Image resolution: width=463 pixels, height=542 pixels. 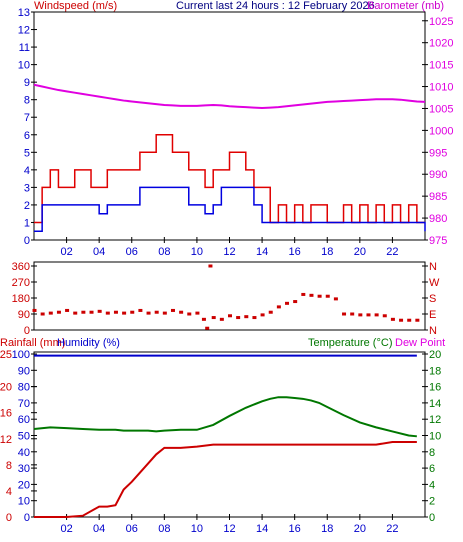 What do you see at coordinates (230, 209) in the screenshot?
I see `wind_avg-line` at bounding box center [230, 209].